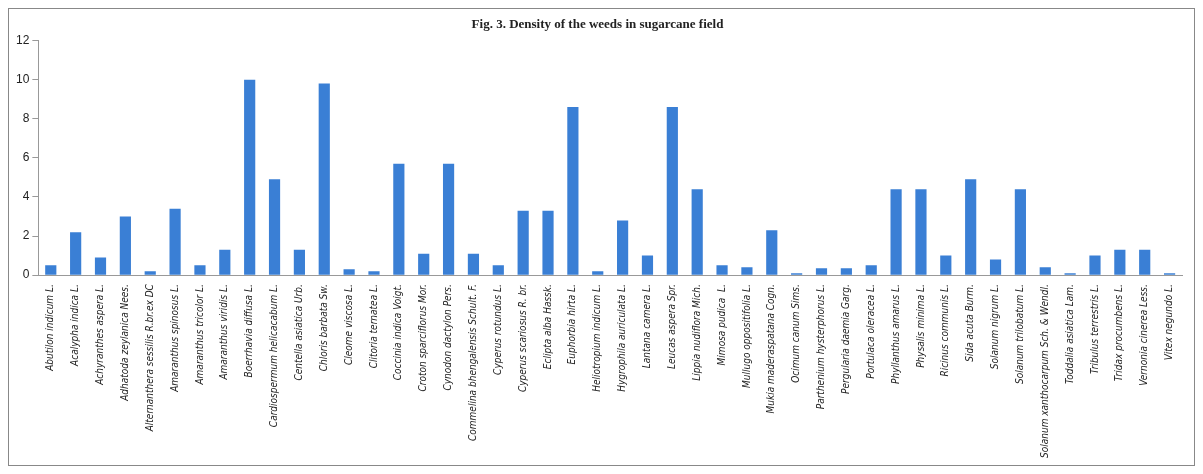 The height and width of the screenshot is (474, 1203). I want to click on y-tick-label: 0, so click(26, 274).